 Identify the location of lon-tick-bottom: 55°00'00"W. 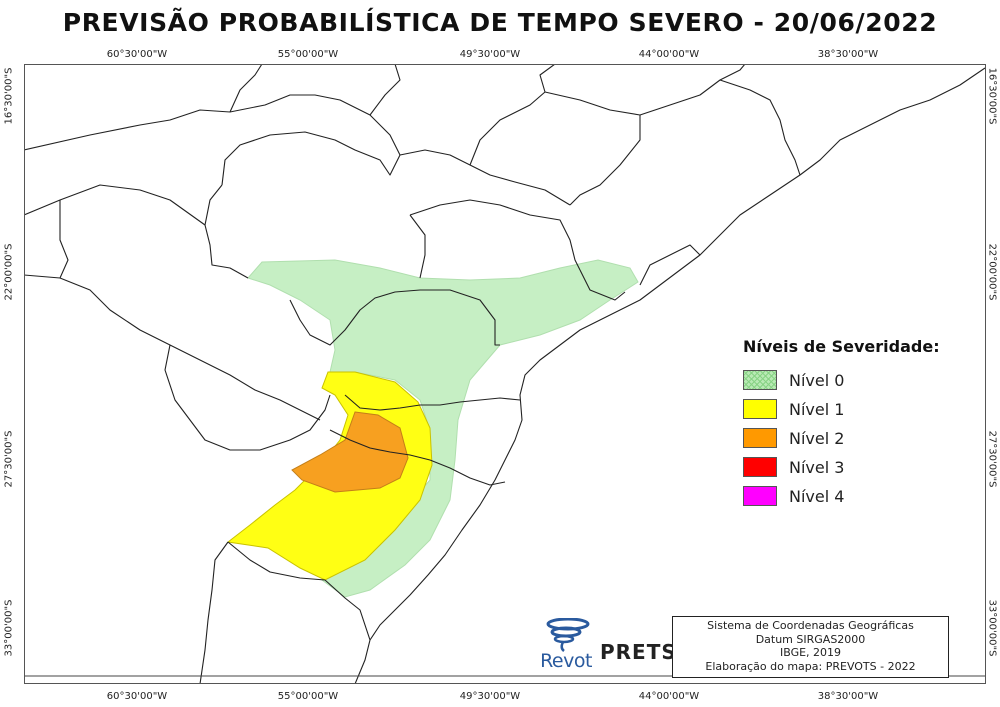
(308, 696).